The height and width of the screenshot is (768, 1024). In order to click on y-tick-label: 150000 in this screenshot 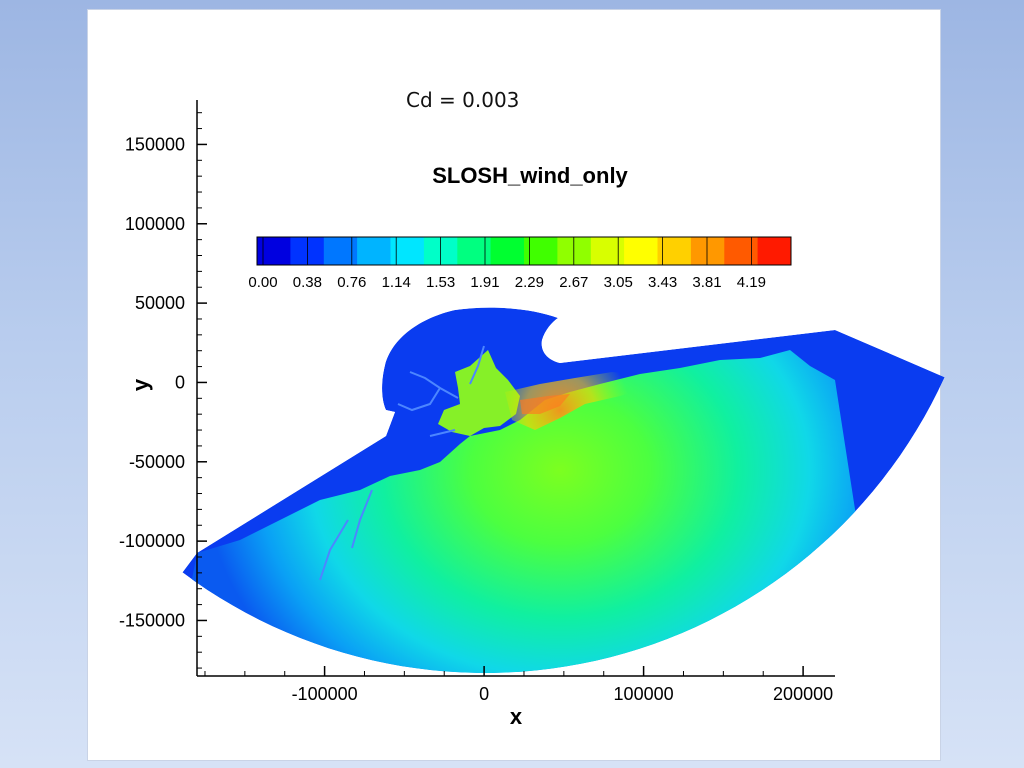, I will do `click(155, 144)`.